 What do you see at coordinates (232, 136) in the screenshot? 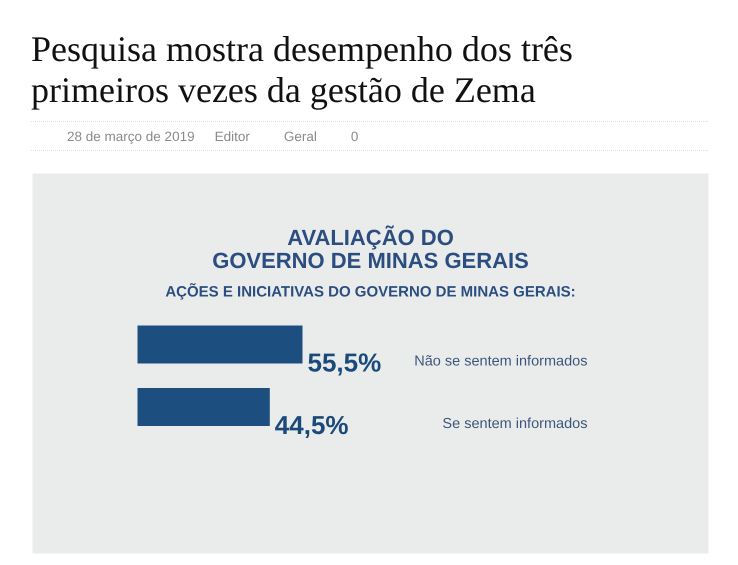
I see `text: Editor` at bounding box center [232, 136].